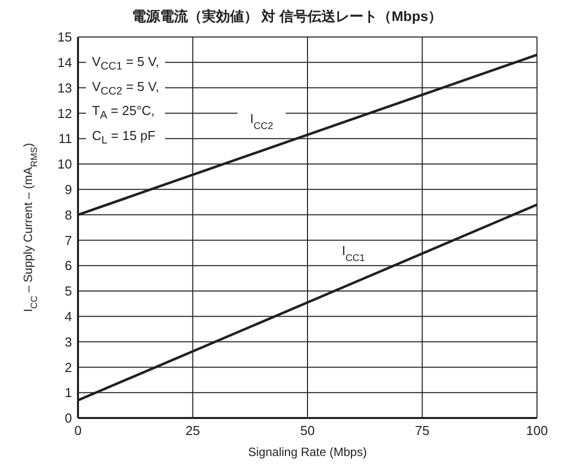 Image resolution: width=574 pixels, height=470 pixels. I want to click on y-tick-label: 10, so click(65, 164).